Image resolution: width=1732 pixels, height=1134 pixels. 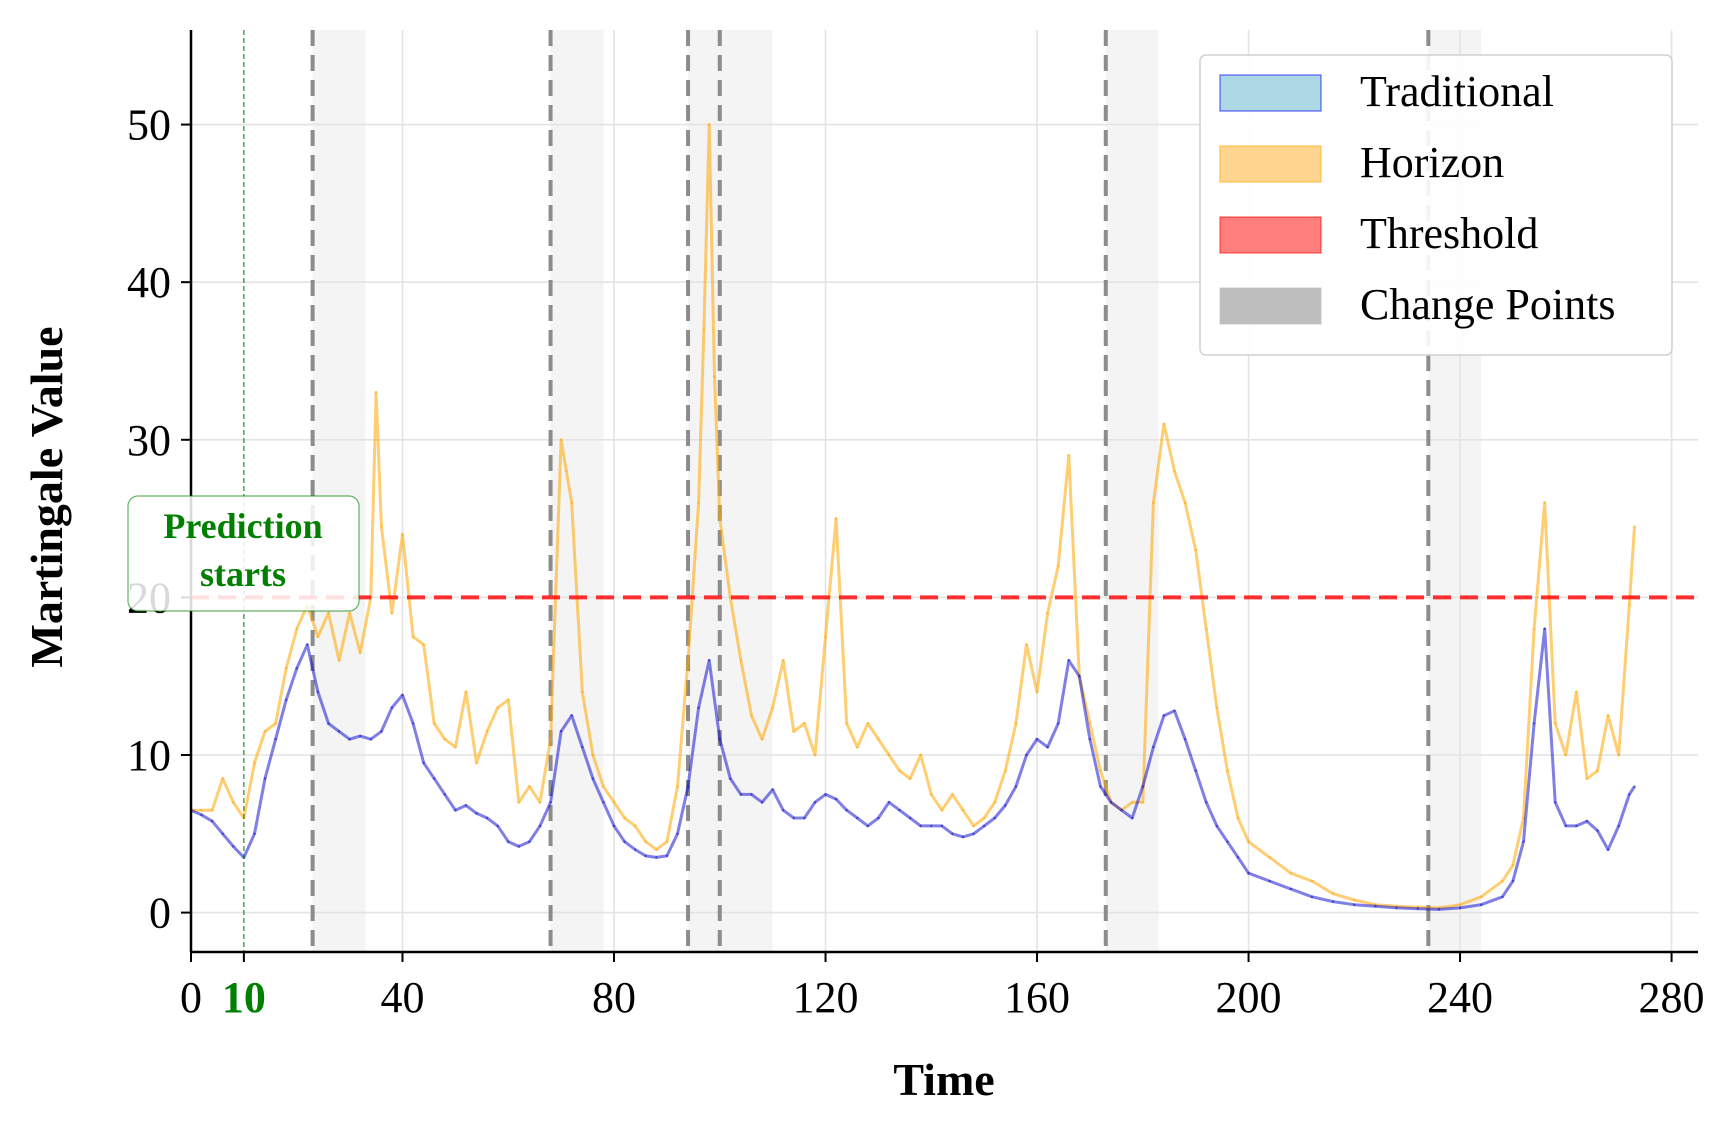 What do you see at coordinates (1672, 997) in the screenshot?
I see `x-tick-label-280: 280` at bounding box center [1672, 997].